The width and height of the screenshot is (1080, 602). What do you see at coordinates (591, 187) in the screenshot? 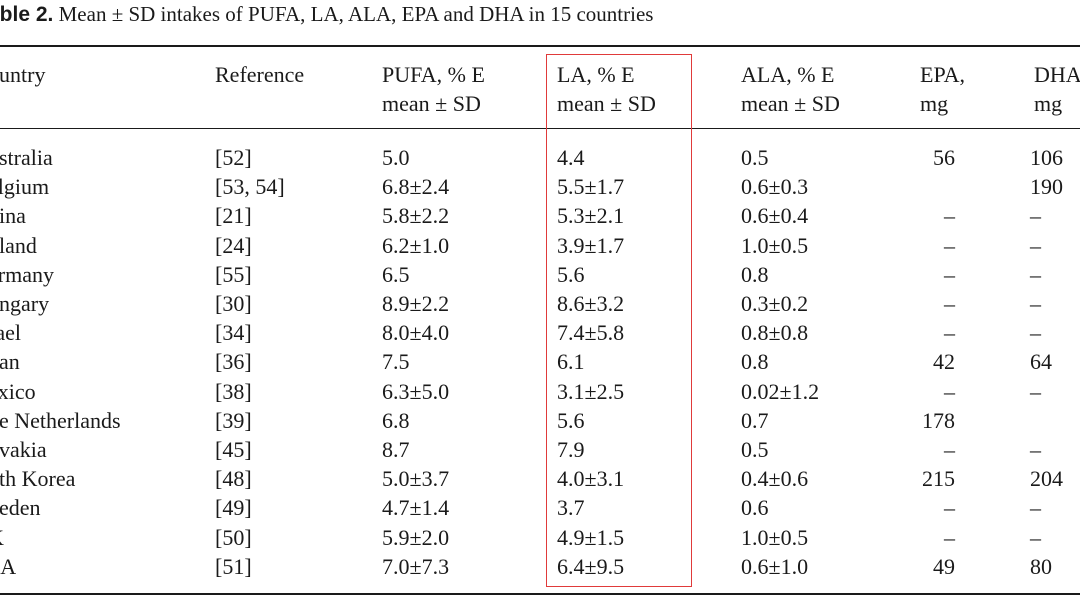
I see `cell-la: 5.5±1.7` at bounding box center [591, 187].